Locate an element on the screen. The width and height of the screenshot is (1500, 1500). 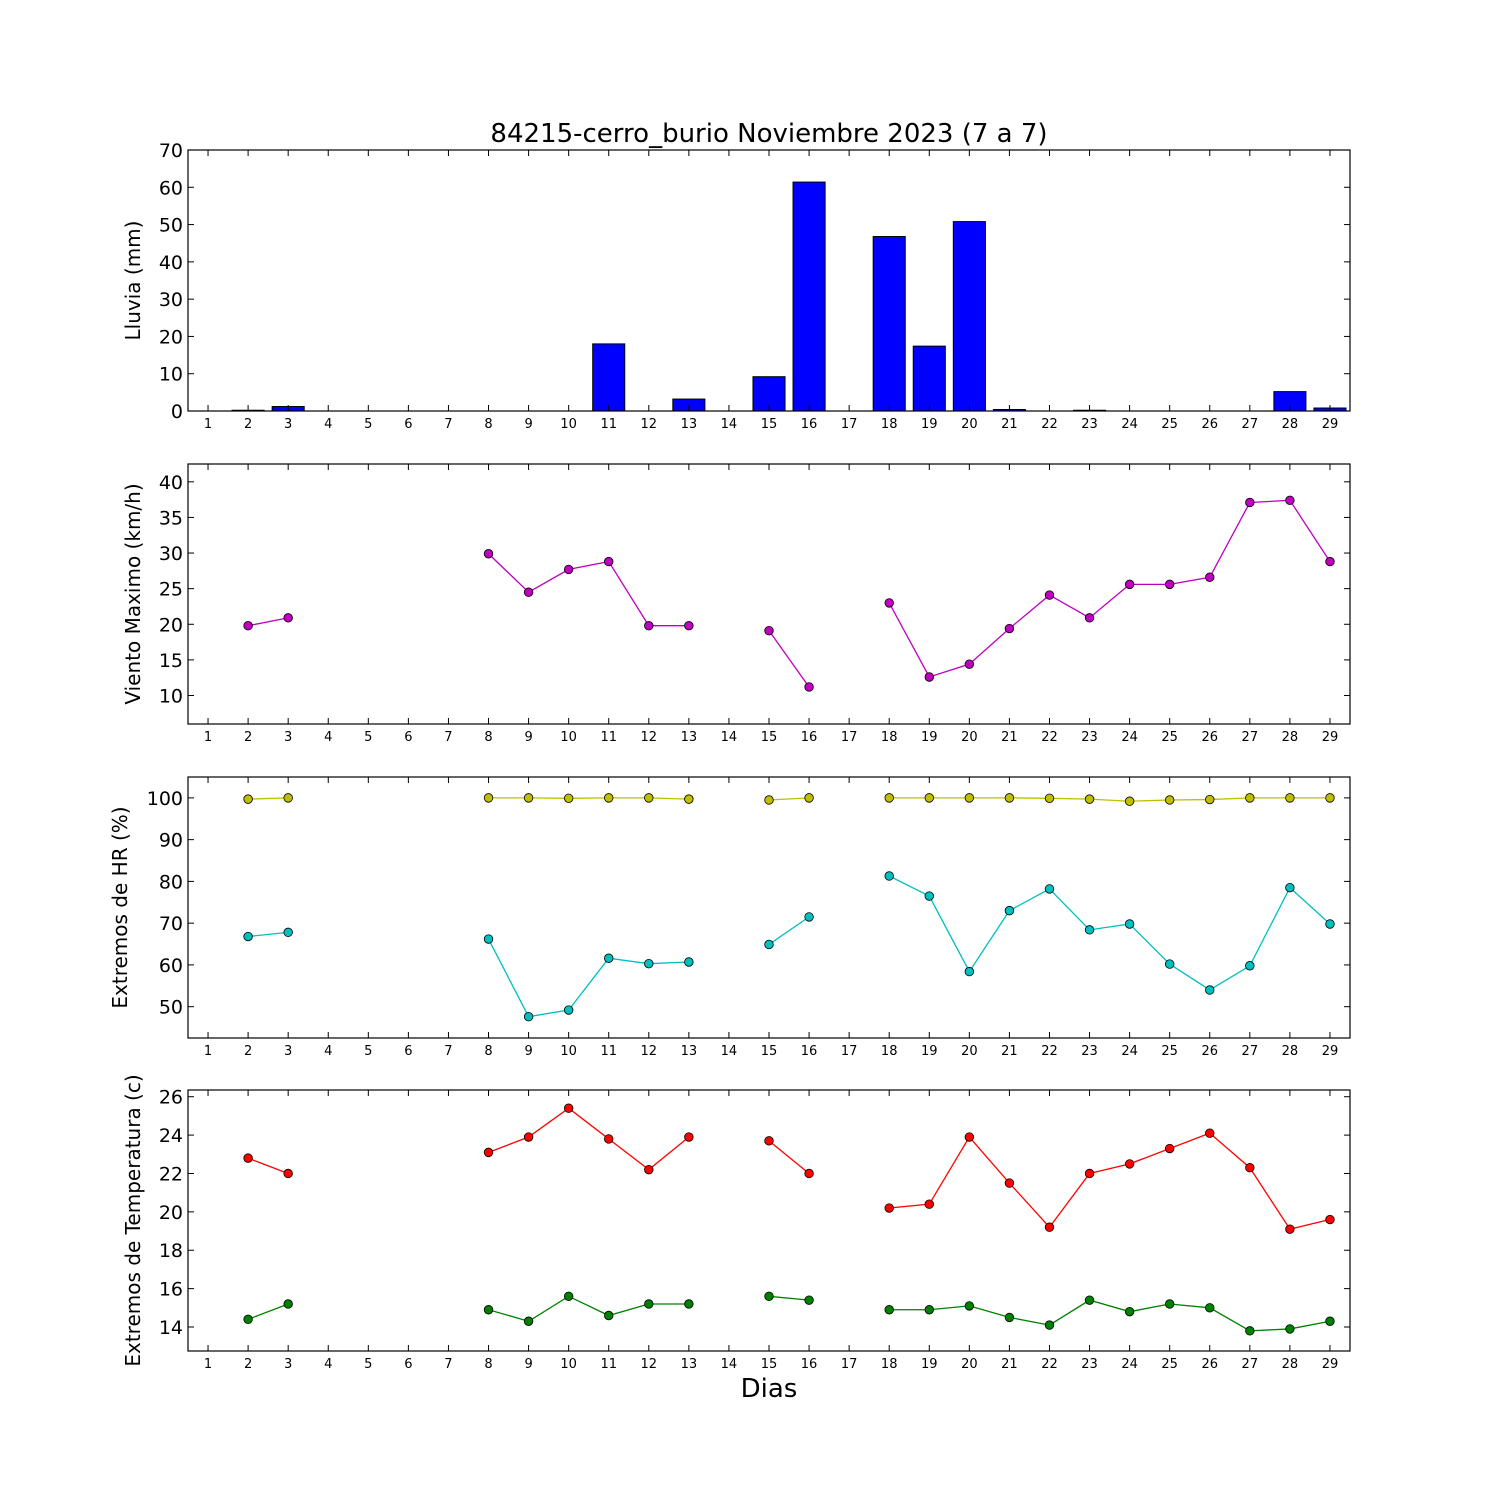
y-tick-label: 35 is located at coordinates (171, 518).